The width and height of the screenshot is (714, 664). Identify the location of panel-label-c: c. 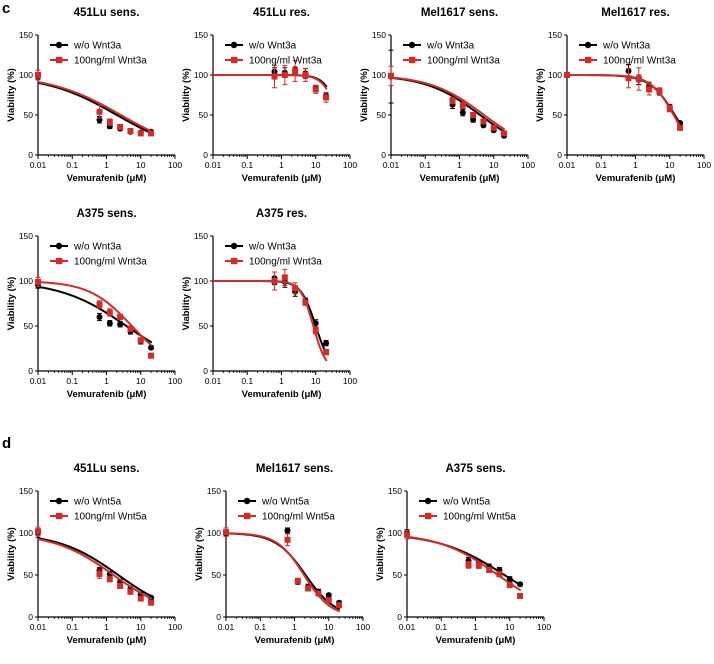
(6, 8).